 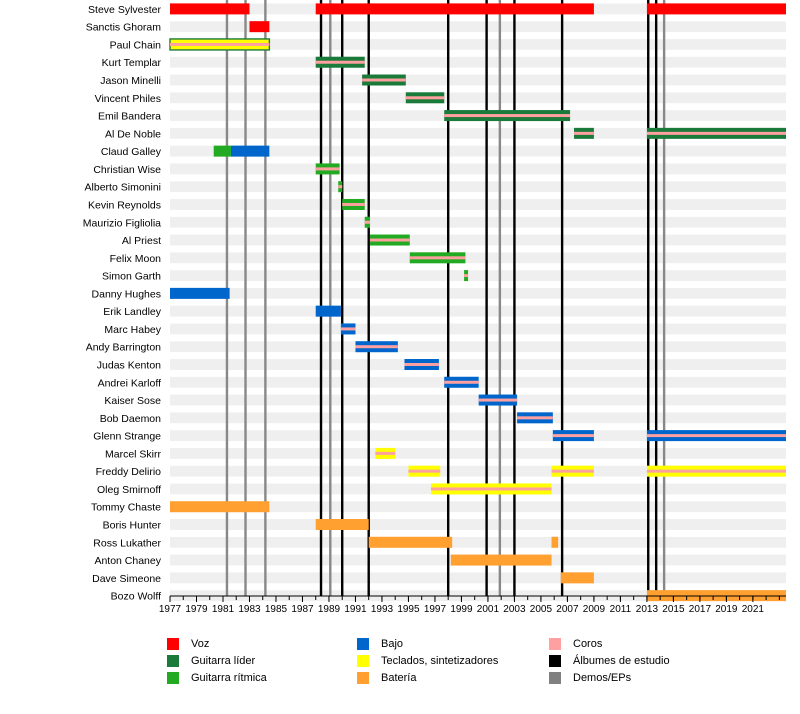 I want to click on x-axis-tick-label: 2003, so click(x=514, y=609).